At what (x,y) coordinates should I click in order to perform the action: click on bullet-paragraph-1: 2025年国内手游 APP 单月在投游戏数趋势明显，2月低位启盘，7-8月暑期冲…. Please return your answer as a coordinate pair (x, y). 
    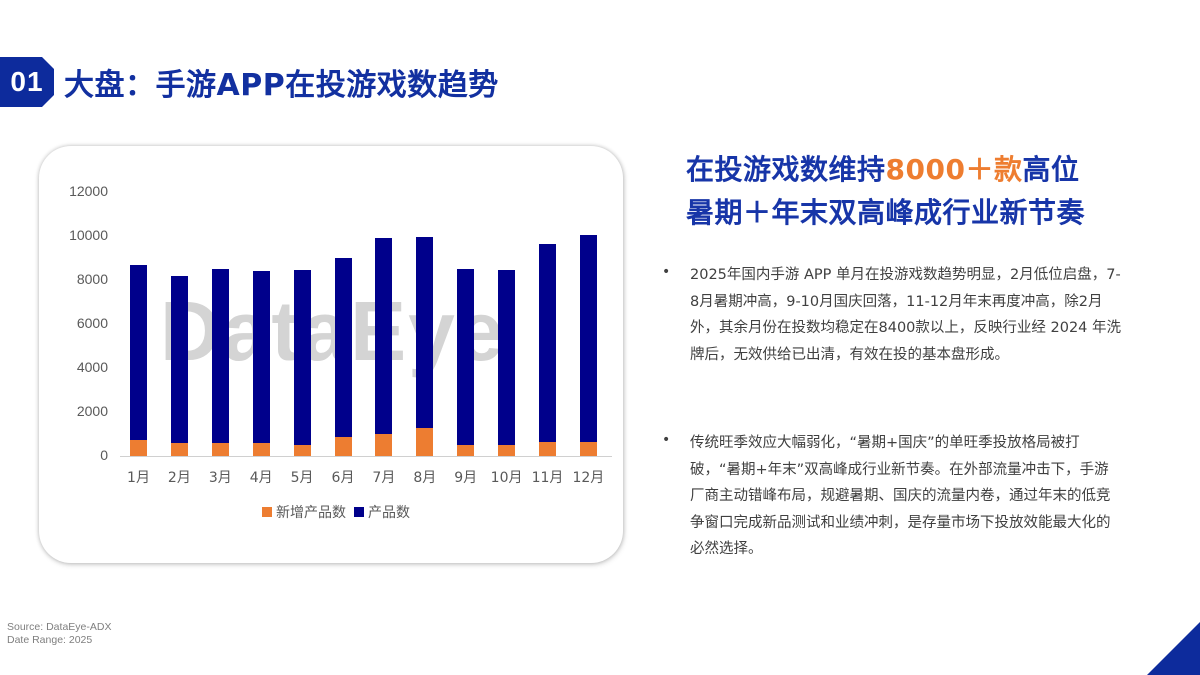
    Looking at the image, I should click on (906, 315).